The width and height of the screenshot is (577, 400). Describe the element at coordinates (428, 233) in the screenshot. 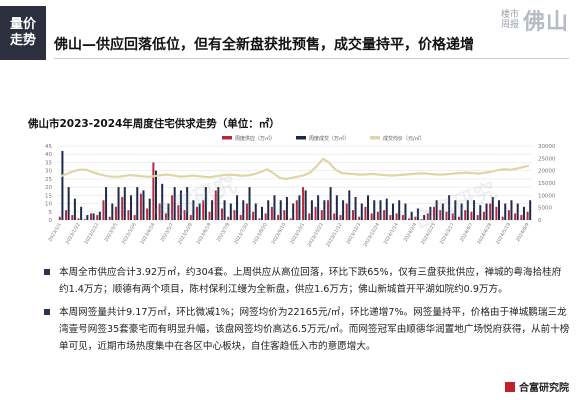

I see `x-tick-label: 2024/2/25` at that location.